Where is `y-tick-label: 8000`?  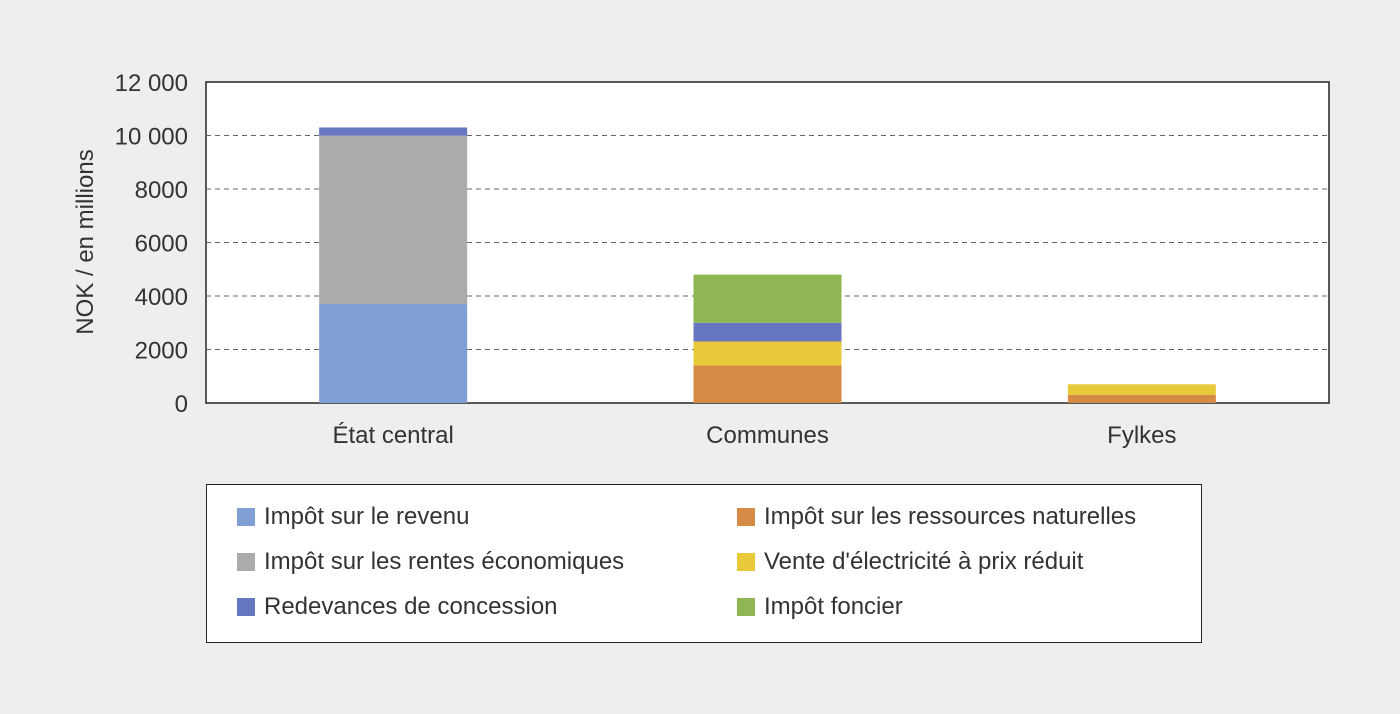 y-tick-label: 8000 is located at coordinates (161, 190).